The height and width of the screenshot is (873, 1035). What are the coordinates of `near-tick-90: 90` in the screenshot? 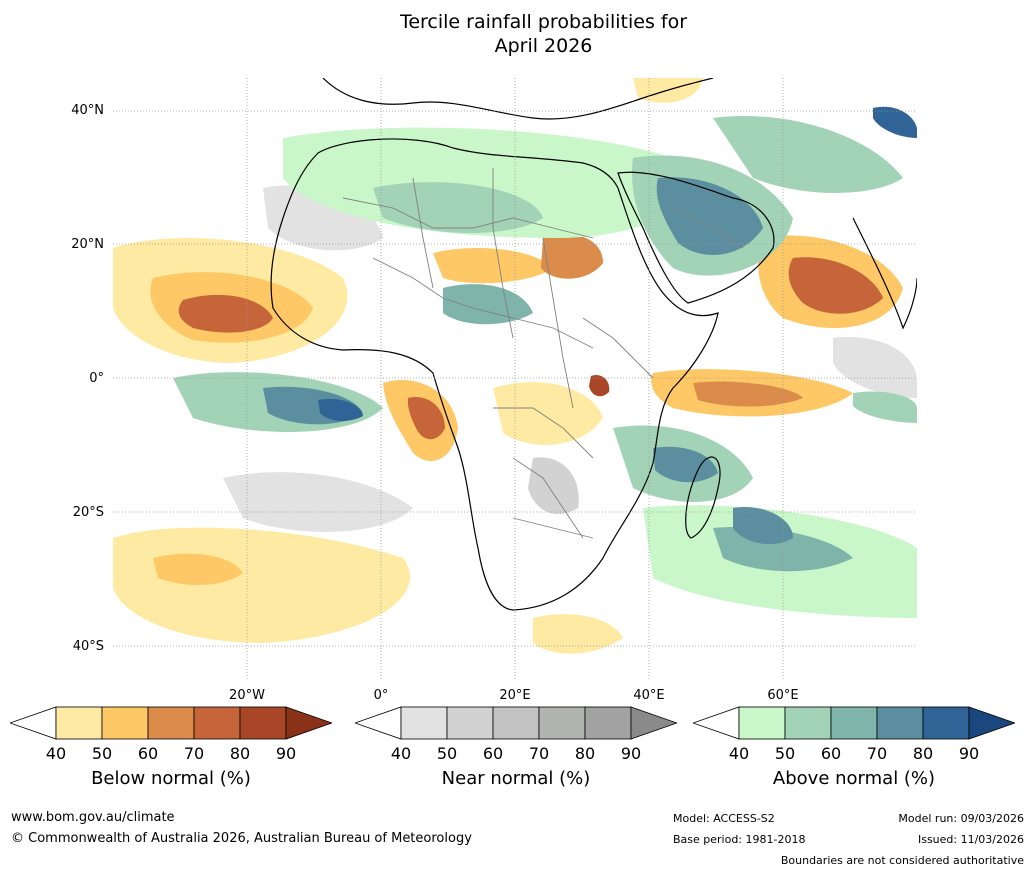 It's located at (631, 753).